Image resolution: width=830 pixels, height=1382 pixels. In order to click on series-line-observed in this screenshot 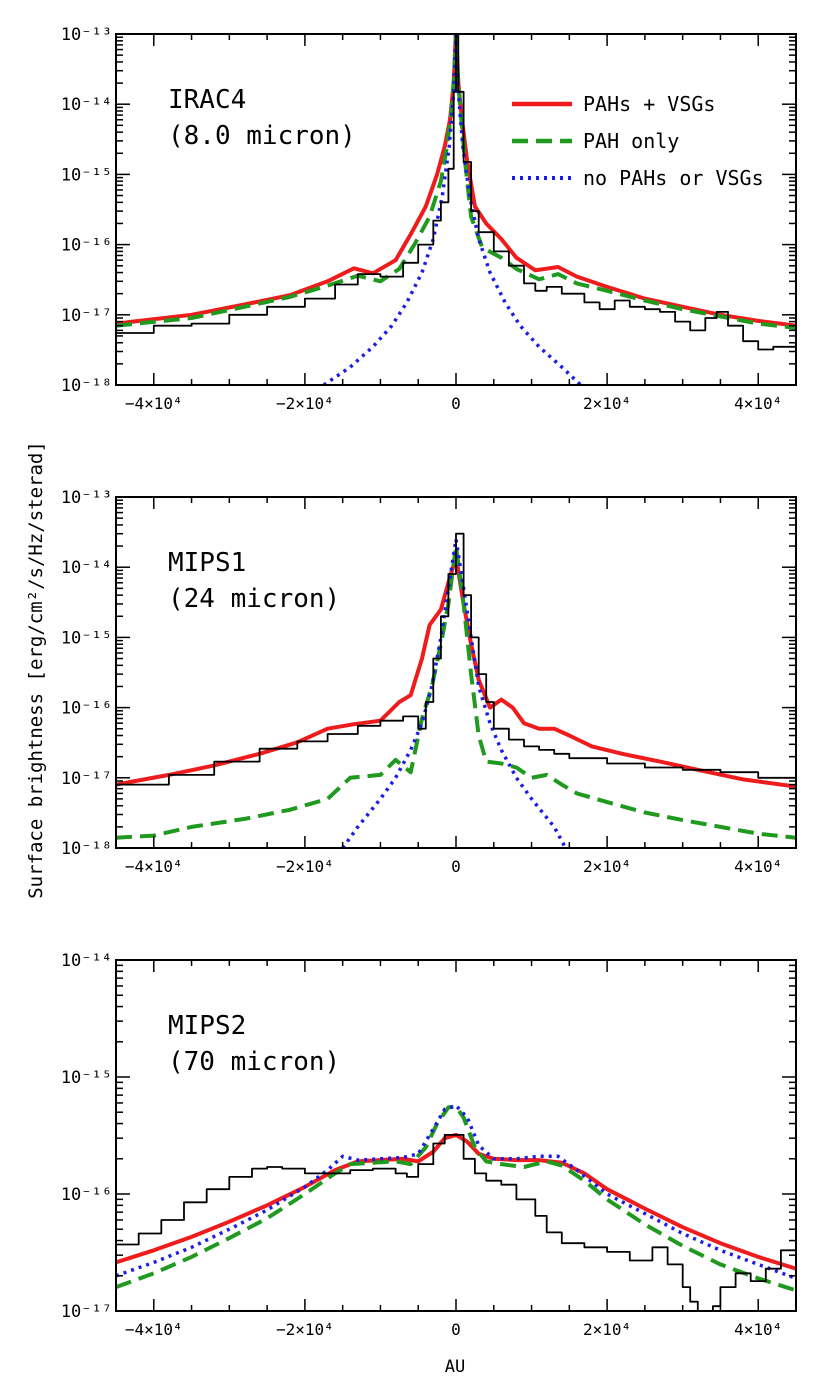, I will do `click(456, 1222)`.